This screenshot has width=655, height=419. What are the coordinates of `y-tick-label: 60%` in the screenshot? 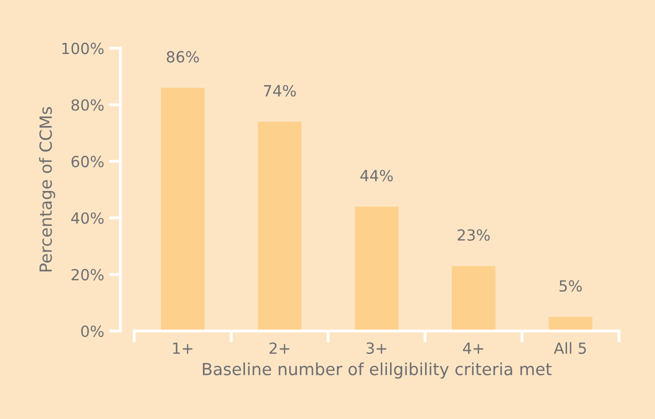 It's located at (88, 162).